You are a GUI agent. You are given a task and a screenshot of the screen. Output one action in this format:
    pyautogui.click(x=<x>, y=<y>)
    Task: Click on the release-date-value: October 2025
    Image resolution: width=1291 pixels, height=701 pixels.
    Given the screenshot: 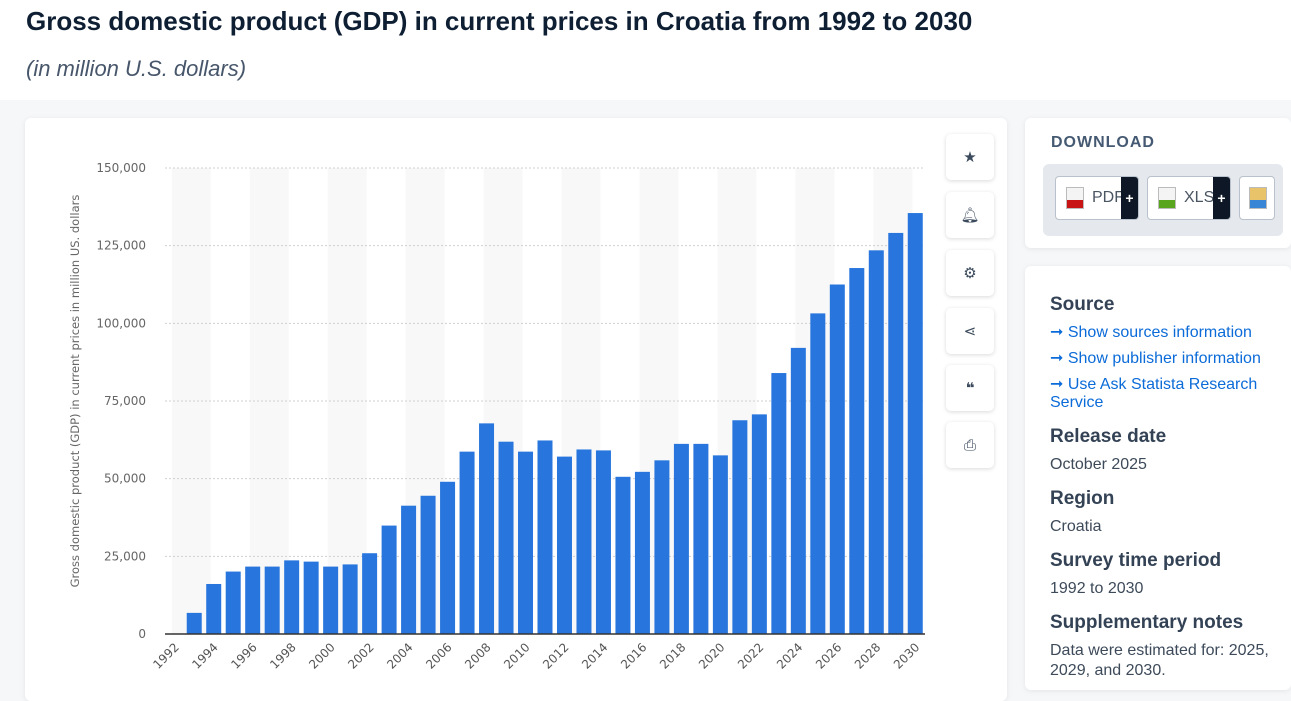 What is the action you would take?
    pyautogui.click(x=1098, y=464)
    